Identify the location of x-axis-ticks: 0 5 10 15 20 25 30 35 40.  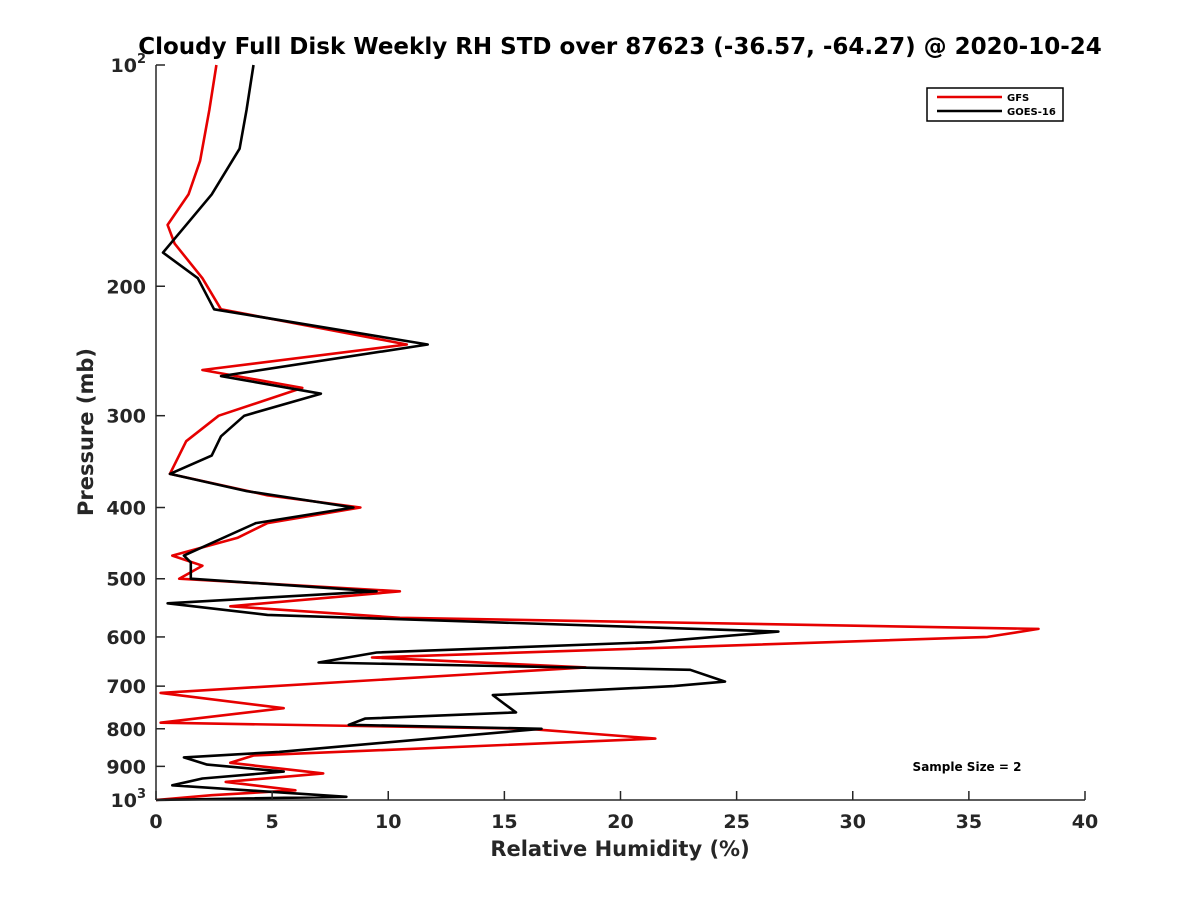
(623, 812).